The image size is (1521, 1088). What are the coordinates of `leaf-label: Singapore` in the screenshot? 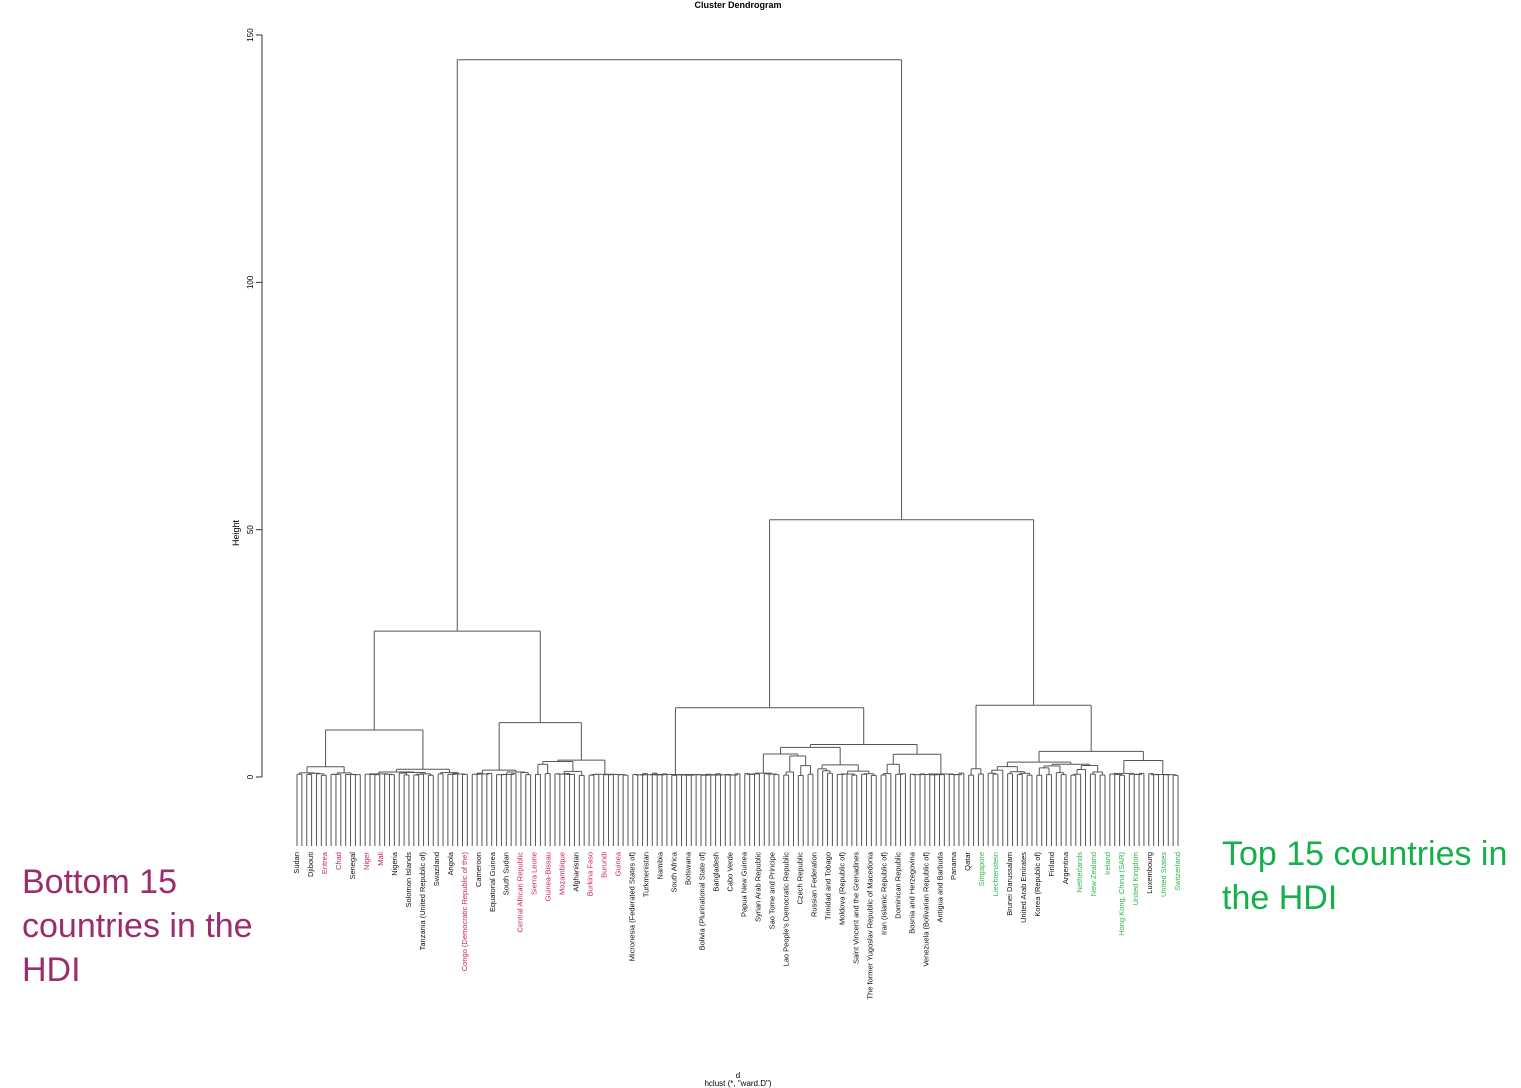 It's located at (981, 869).